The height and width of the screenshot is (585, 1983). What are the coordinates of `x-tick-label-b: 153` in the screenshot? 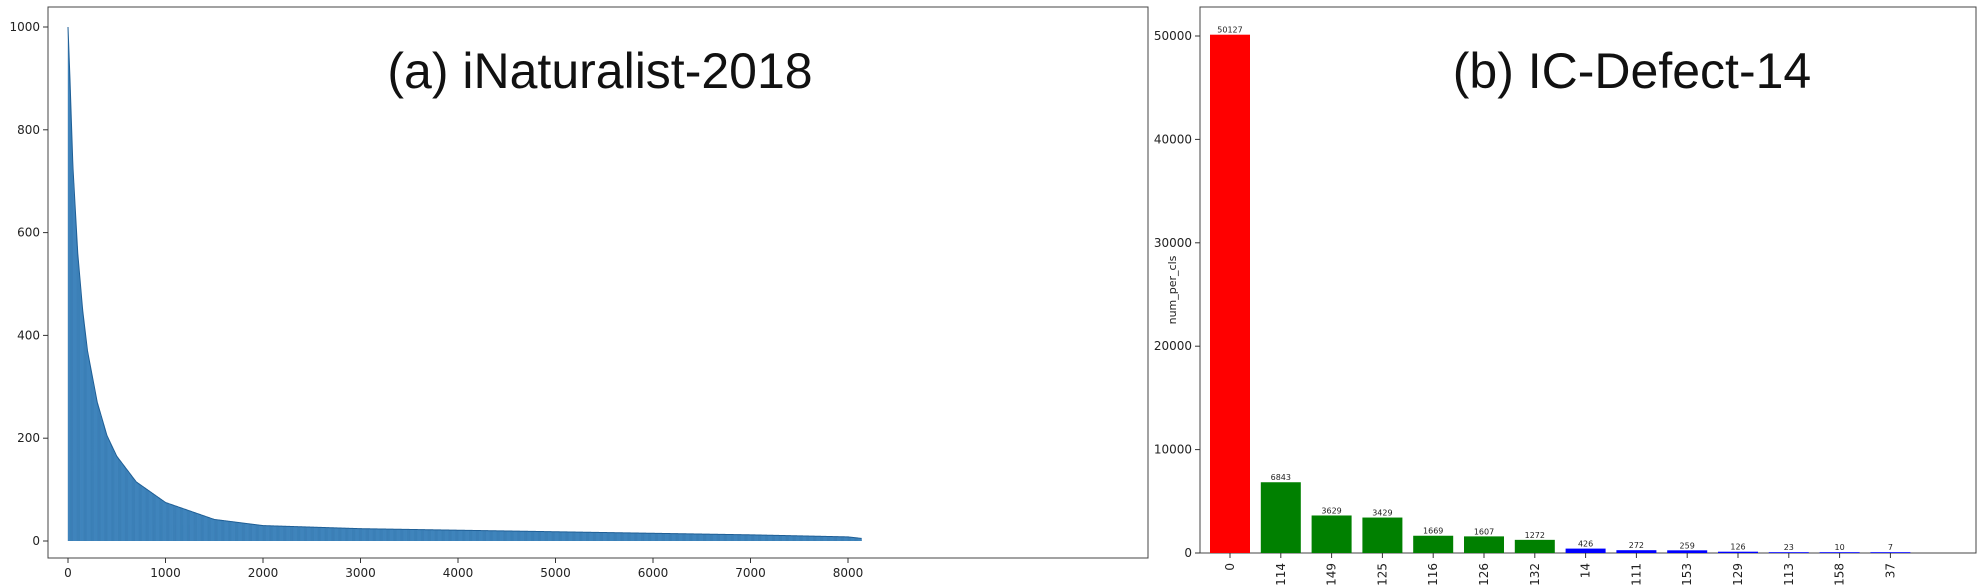 It's located at (1687, 574).